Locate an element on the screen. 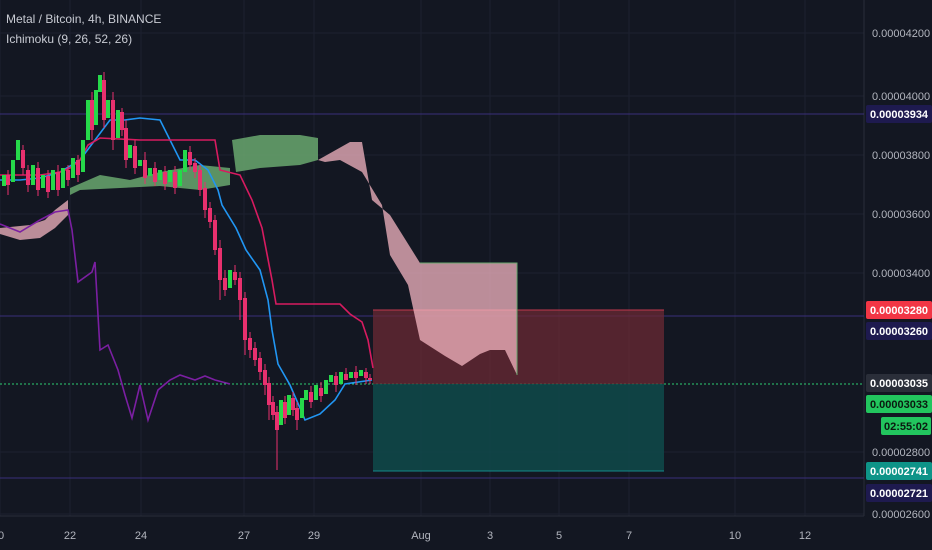  lagging-span is located at coordinates (115, 316).